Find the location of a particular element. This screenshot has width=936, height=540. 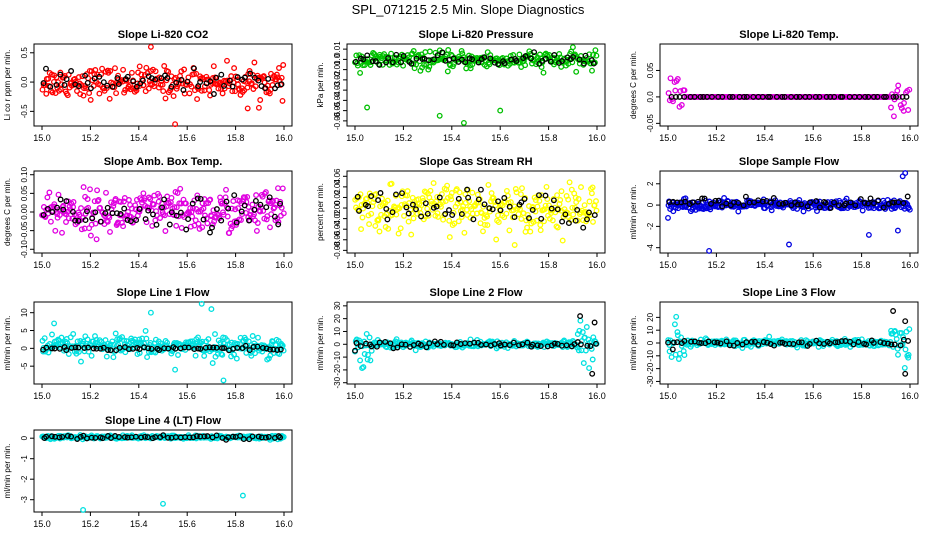

y-axis-label: degrees C per min. is located at coordinates (633, 85).